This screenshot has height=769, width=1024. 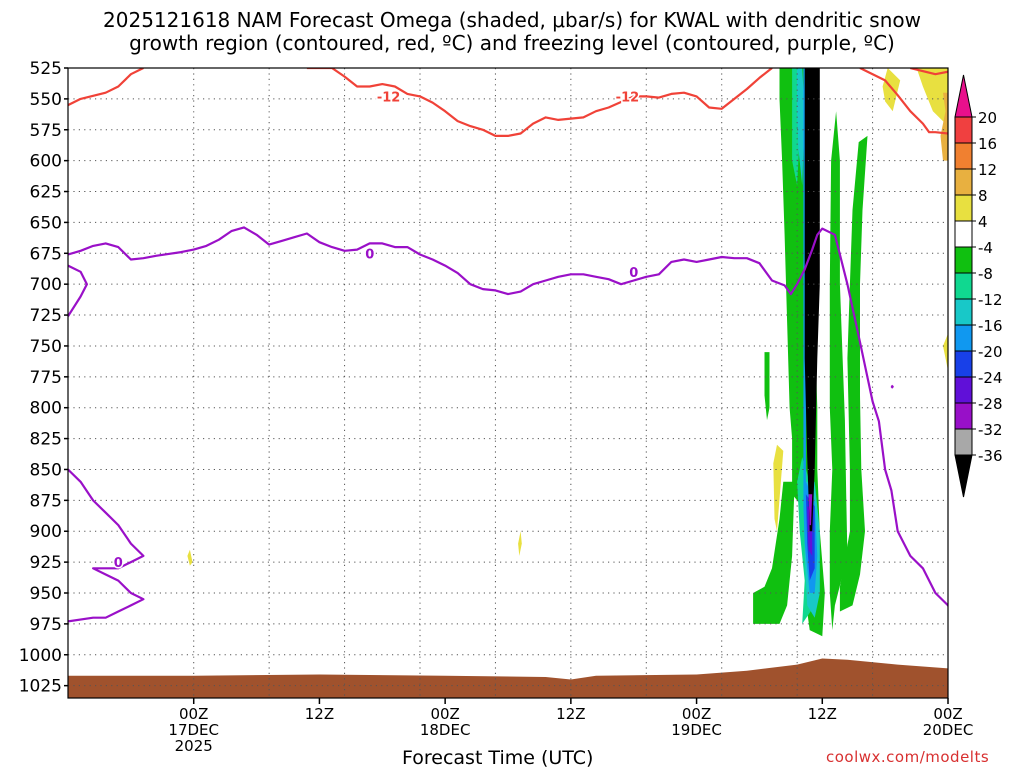 I want to click on x-tick-label-60-1: 20DEC, so click(x=948, y=730).